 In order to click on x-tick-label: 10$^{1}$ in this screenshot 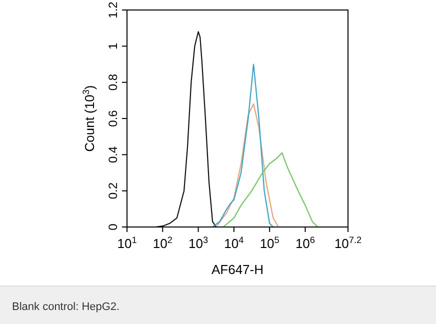, I will do `click(127, 243)`.